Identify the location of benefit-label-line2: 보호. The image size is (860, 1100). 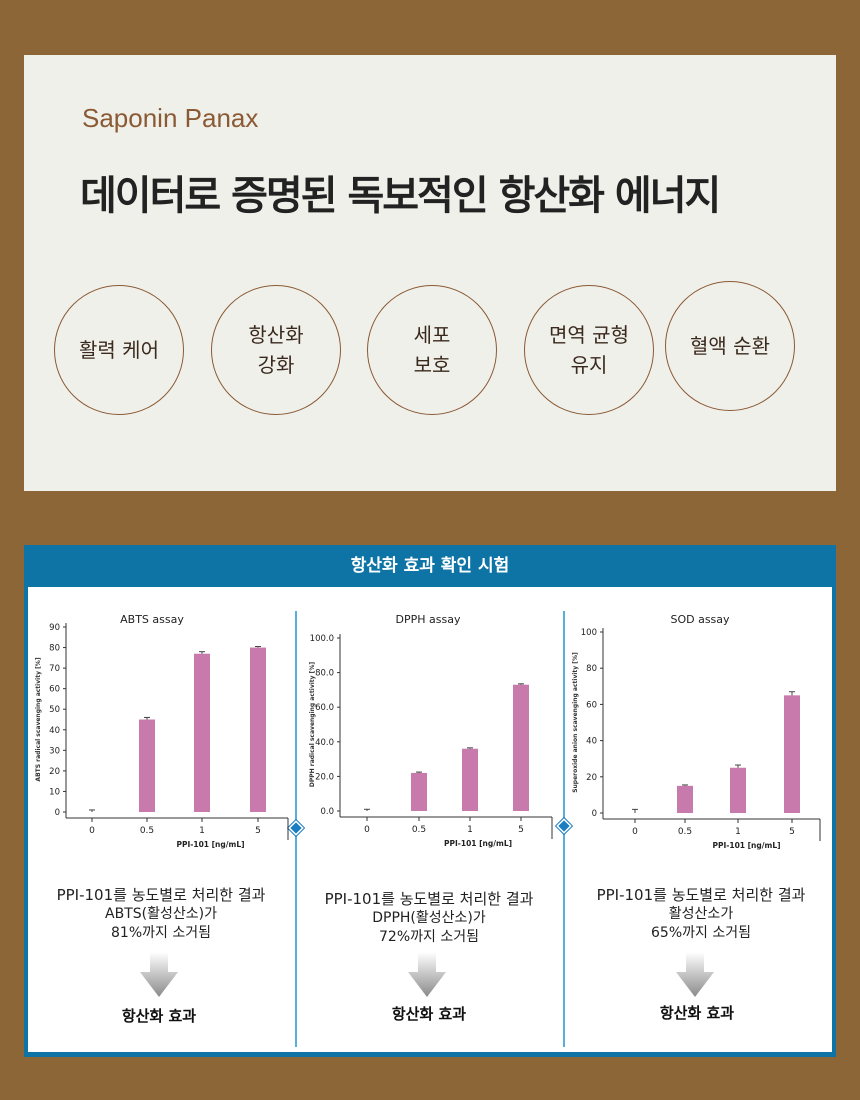
(432, 365).